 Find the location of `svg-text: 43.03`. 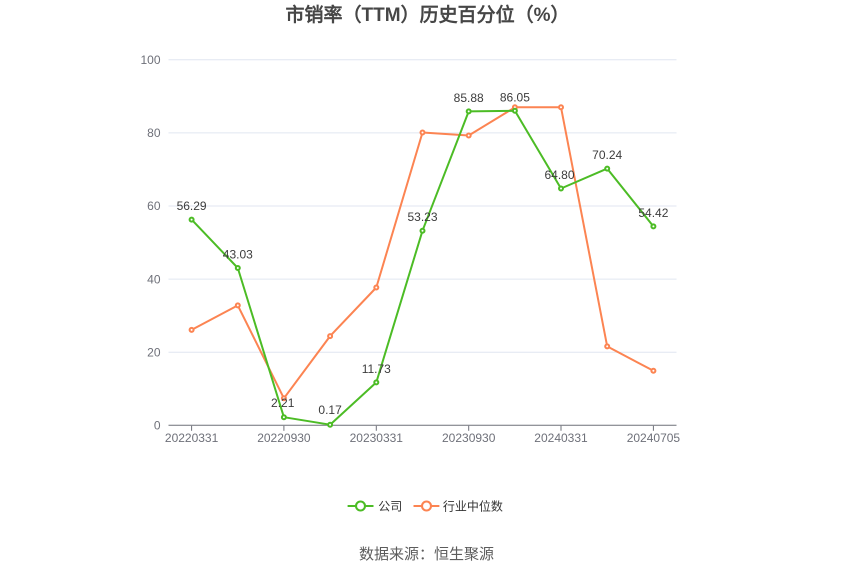

svg-text: 43.03 is located at coordinates (238, 255).